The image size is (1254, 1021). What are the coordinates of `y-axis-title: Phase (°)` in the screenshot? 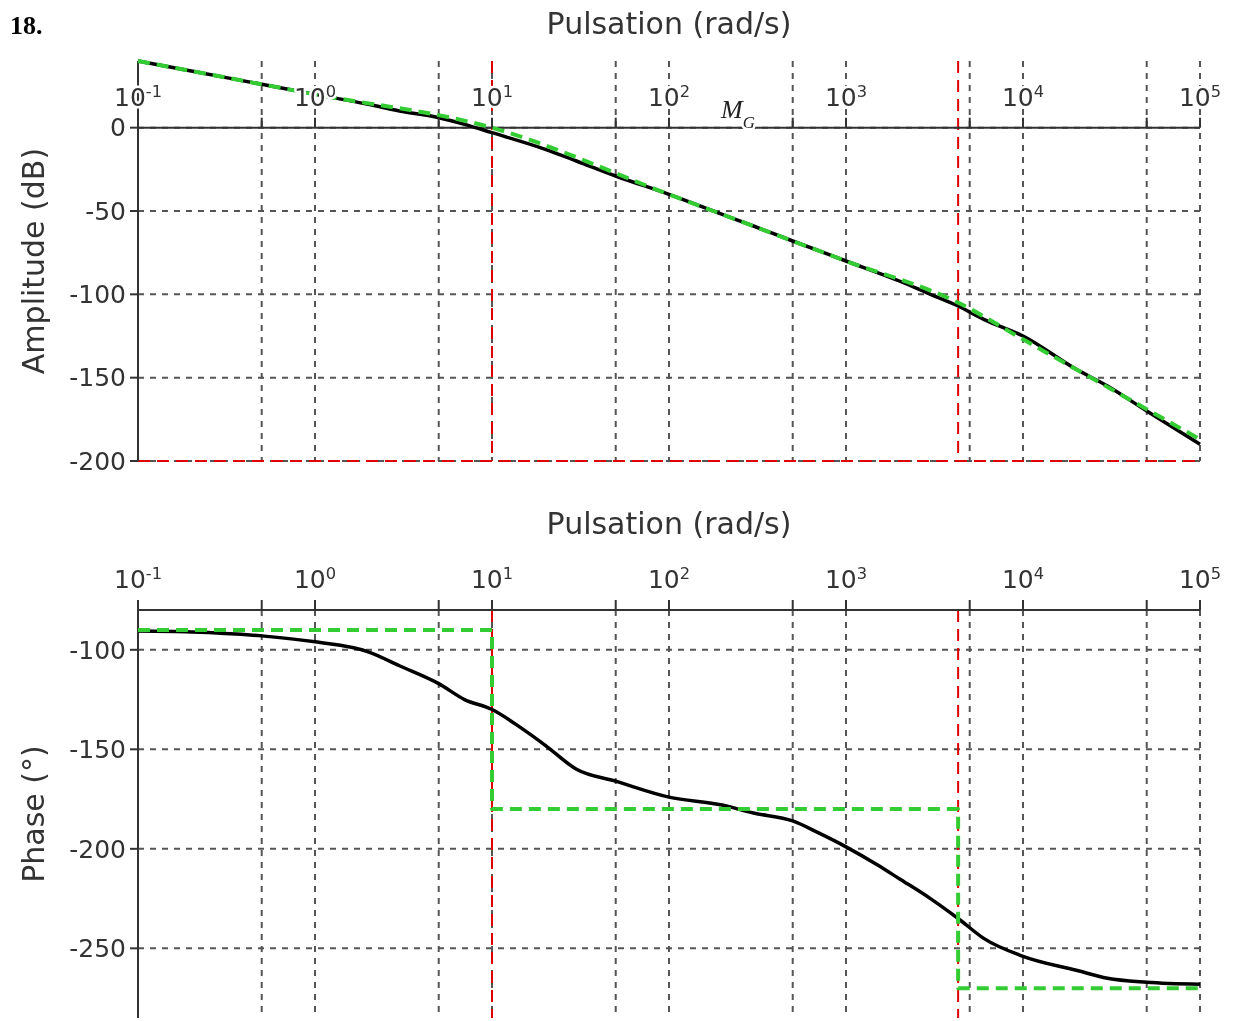 It's located at (33, 814).